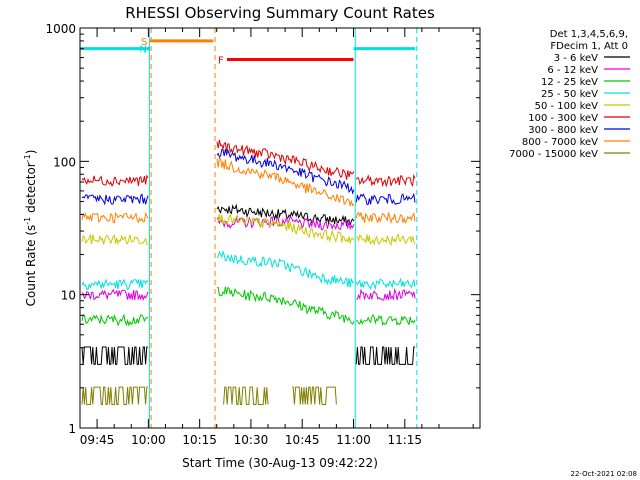 The image size is (640, 480). I want to click on x-tick-label: 09:45, so click(97, 440).